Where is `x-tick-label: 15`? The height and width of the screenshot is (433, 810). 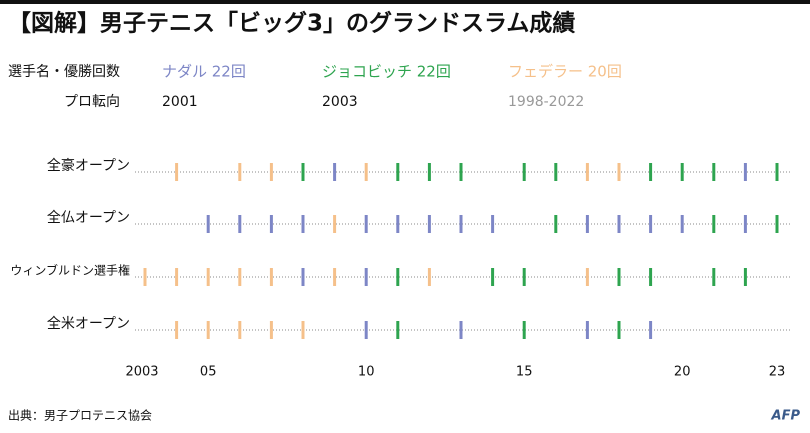 x-tick-label: 15 is located at coordinates (524, 372).